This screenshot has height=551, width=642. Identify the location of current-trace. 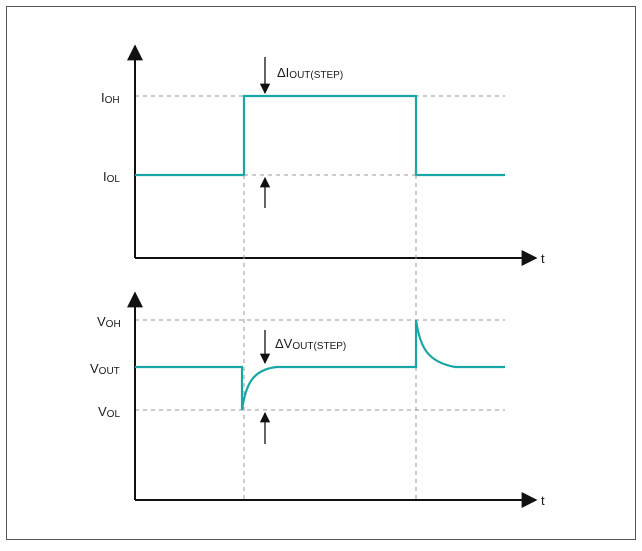
(320, 135).